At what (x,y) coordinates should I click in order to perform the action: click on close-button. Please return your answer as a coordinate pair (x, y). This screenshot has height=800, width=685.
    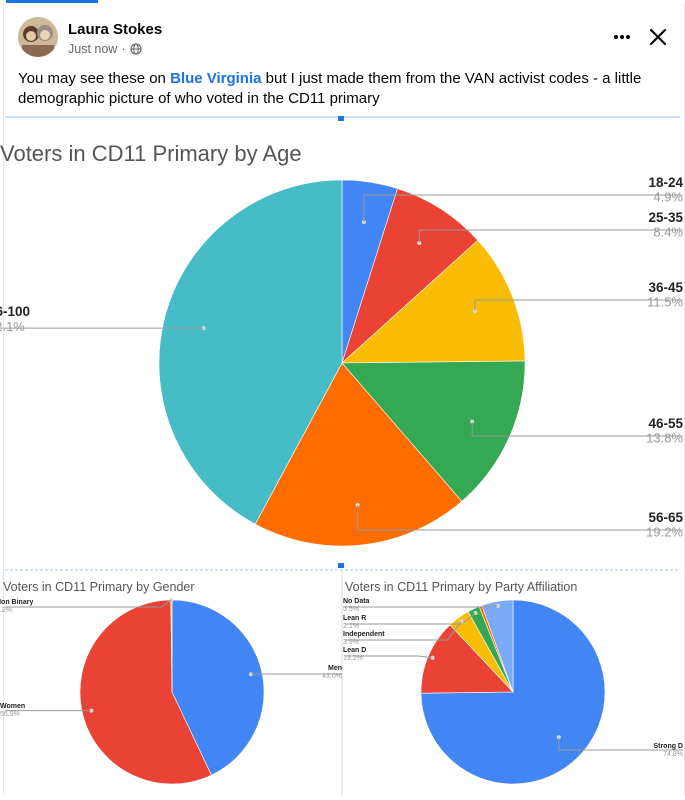
    Looking at the image, I should click on (658, 37).